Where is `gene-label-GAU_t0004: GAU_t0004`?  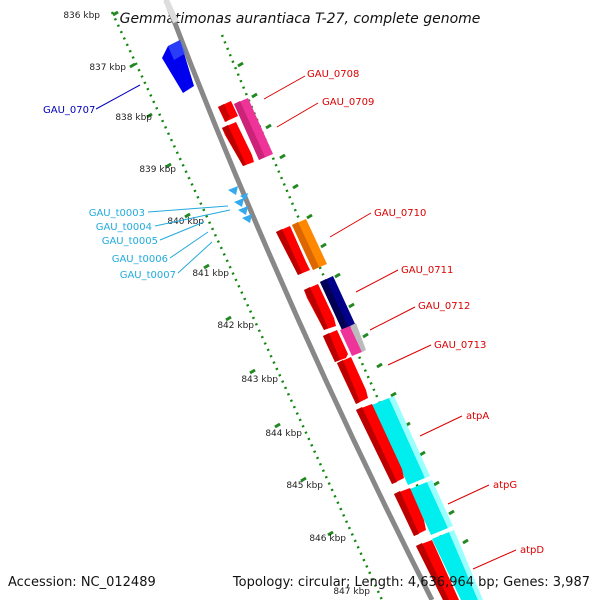
gene-label-GAU_t0004: GAU_t0004 is located at coordinates (124, 227).